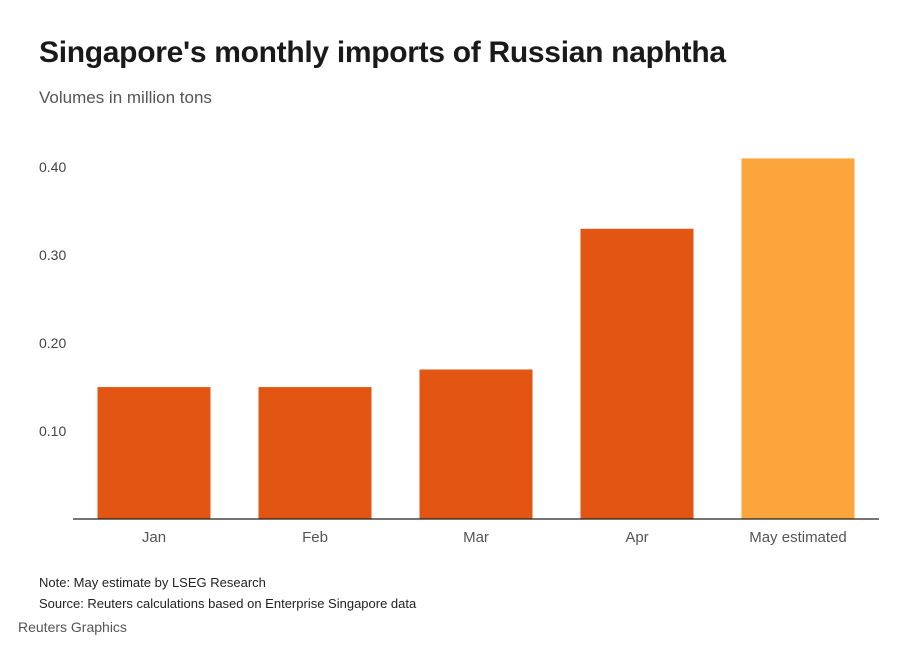 This screenshot has width=907, height=647. Describe the element at coordinates (798, 537) in the screenshot. I see `x-tick-label: May estimated` at that location.